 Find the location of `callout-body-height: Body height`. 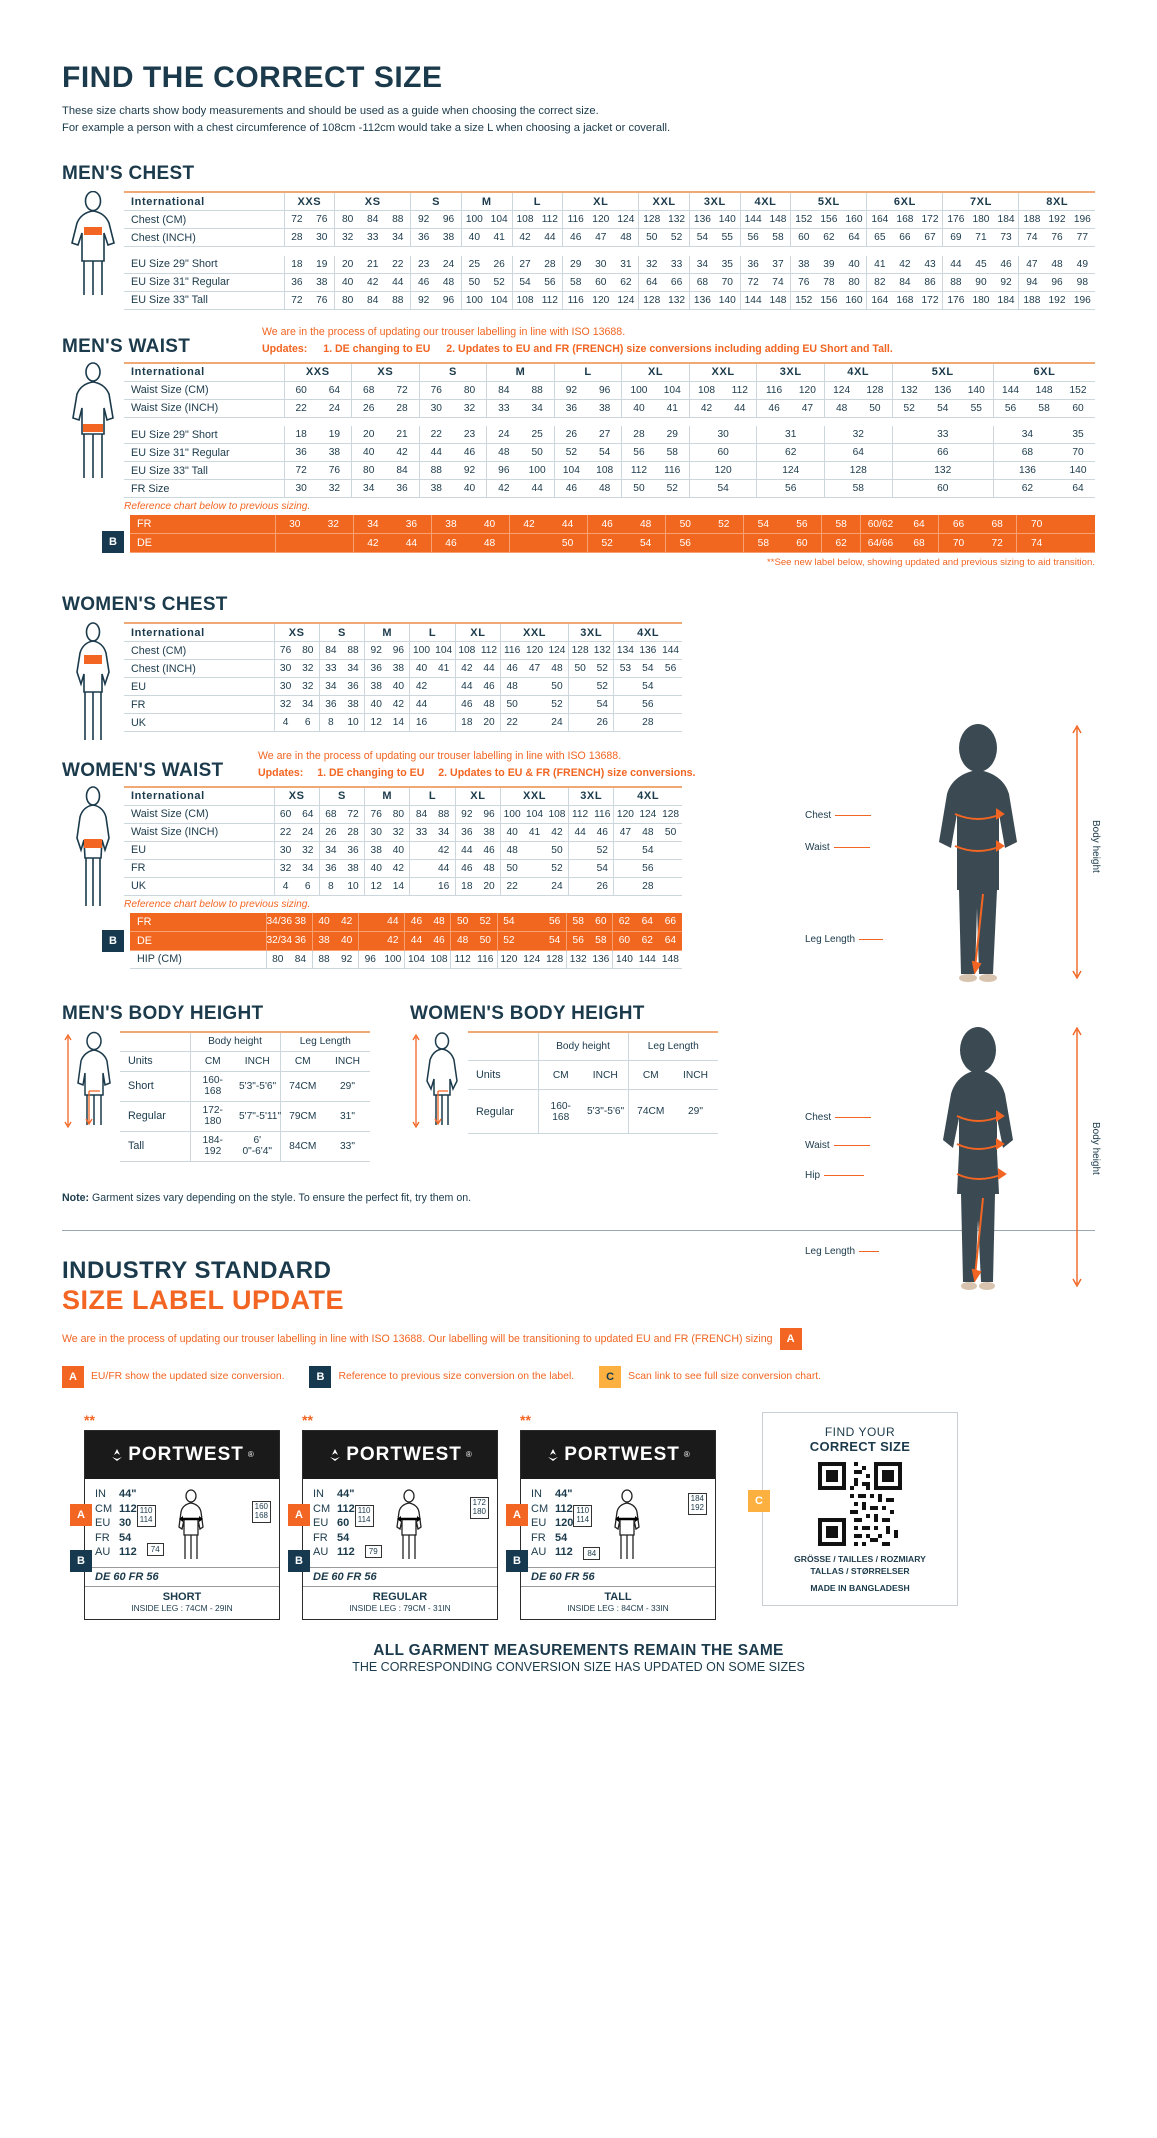

callout-body-height: Body height is located at coordinates (1095, 846).